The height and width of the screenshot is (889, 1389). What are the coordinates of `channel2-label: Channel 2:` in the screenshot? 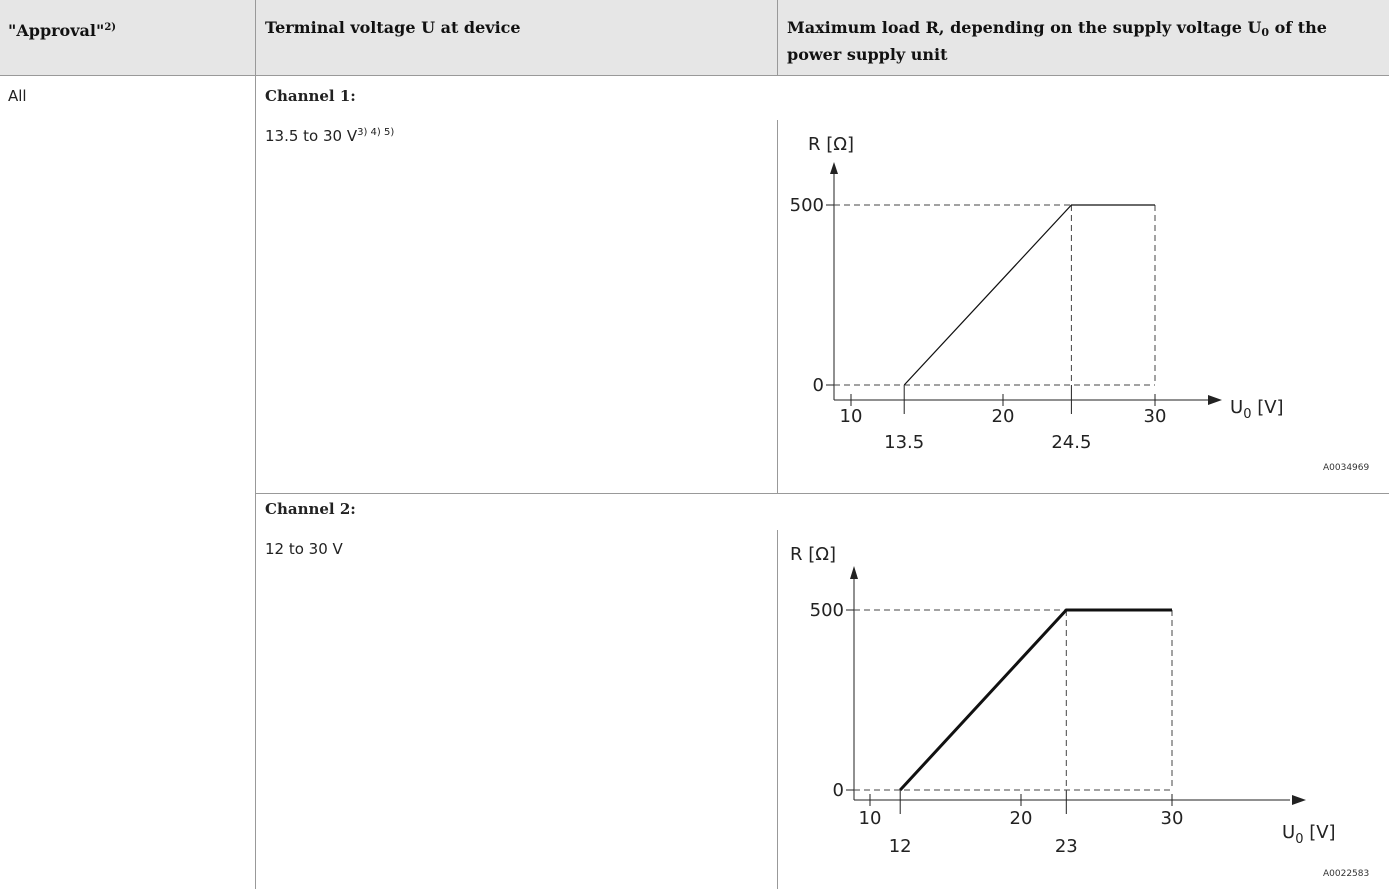 It's located at (310, 509).